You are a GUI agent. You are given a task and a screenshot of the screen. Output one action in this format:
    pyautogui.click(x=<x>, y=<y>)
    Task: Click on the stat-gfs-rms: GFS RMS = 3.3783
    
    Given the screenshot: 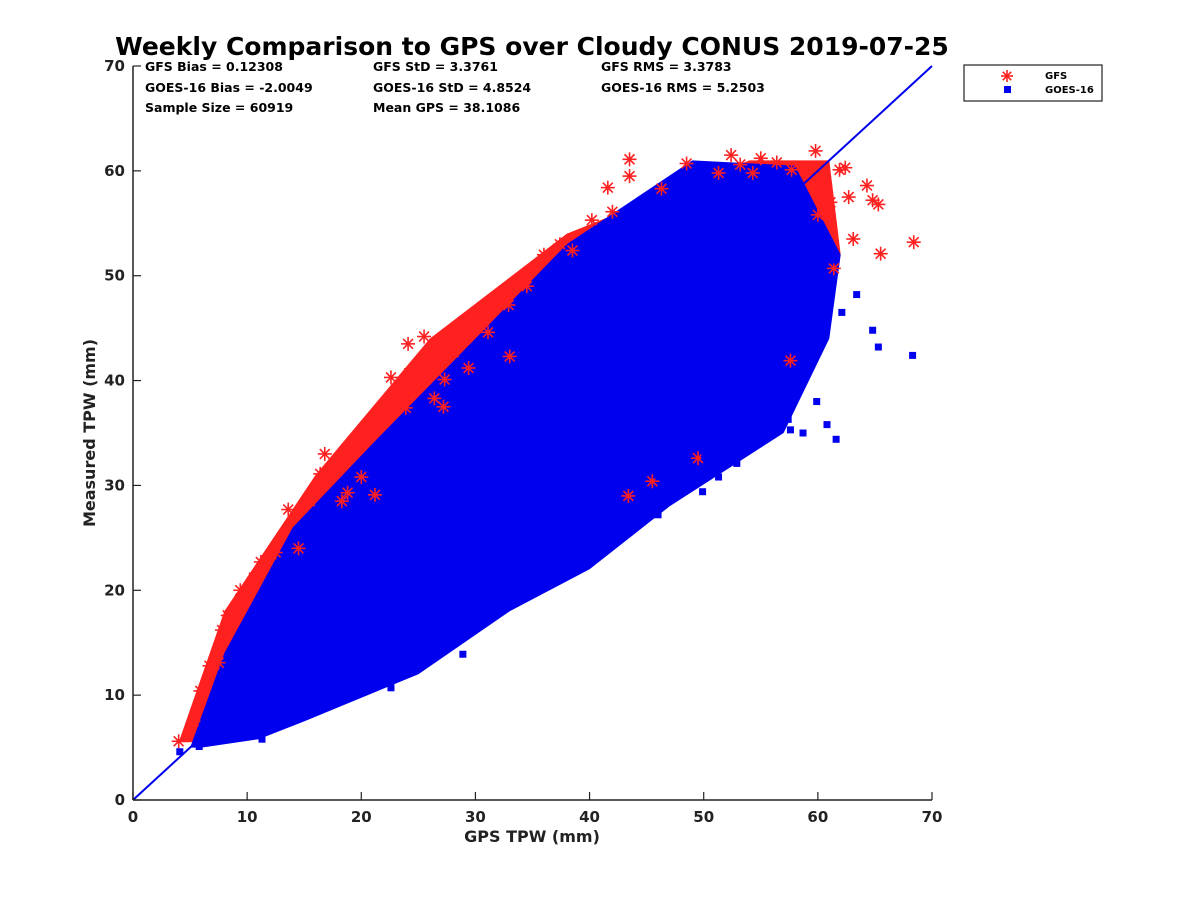 What is the action you would take?
    pyautogui.click(x=666, y=66)
    